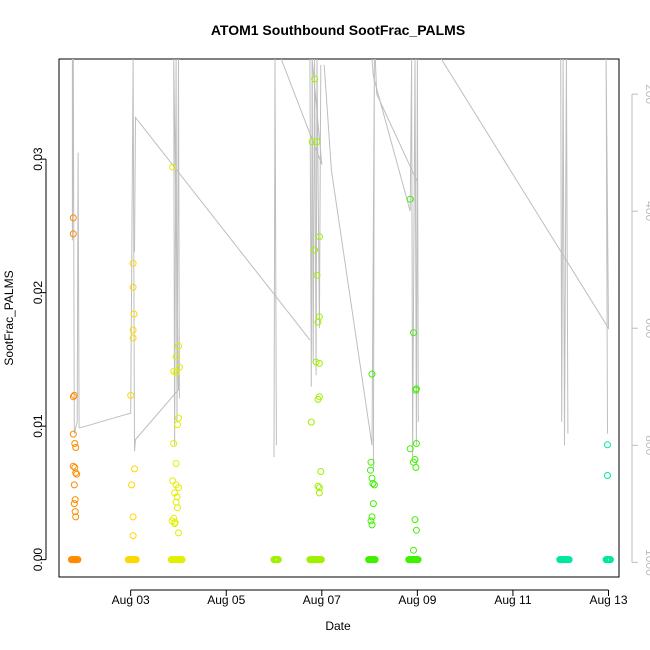 Image resolution: width=650 pixels, height=650 pixels. Describe the element at coordinates (338, 30) in the screenshot. I see `chart-title: ATOM1 Southbound SootFrac_PALMS` at that location.